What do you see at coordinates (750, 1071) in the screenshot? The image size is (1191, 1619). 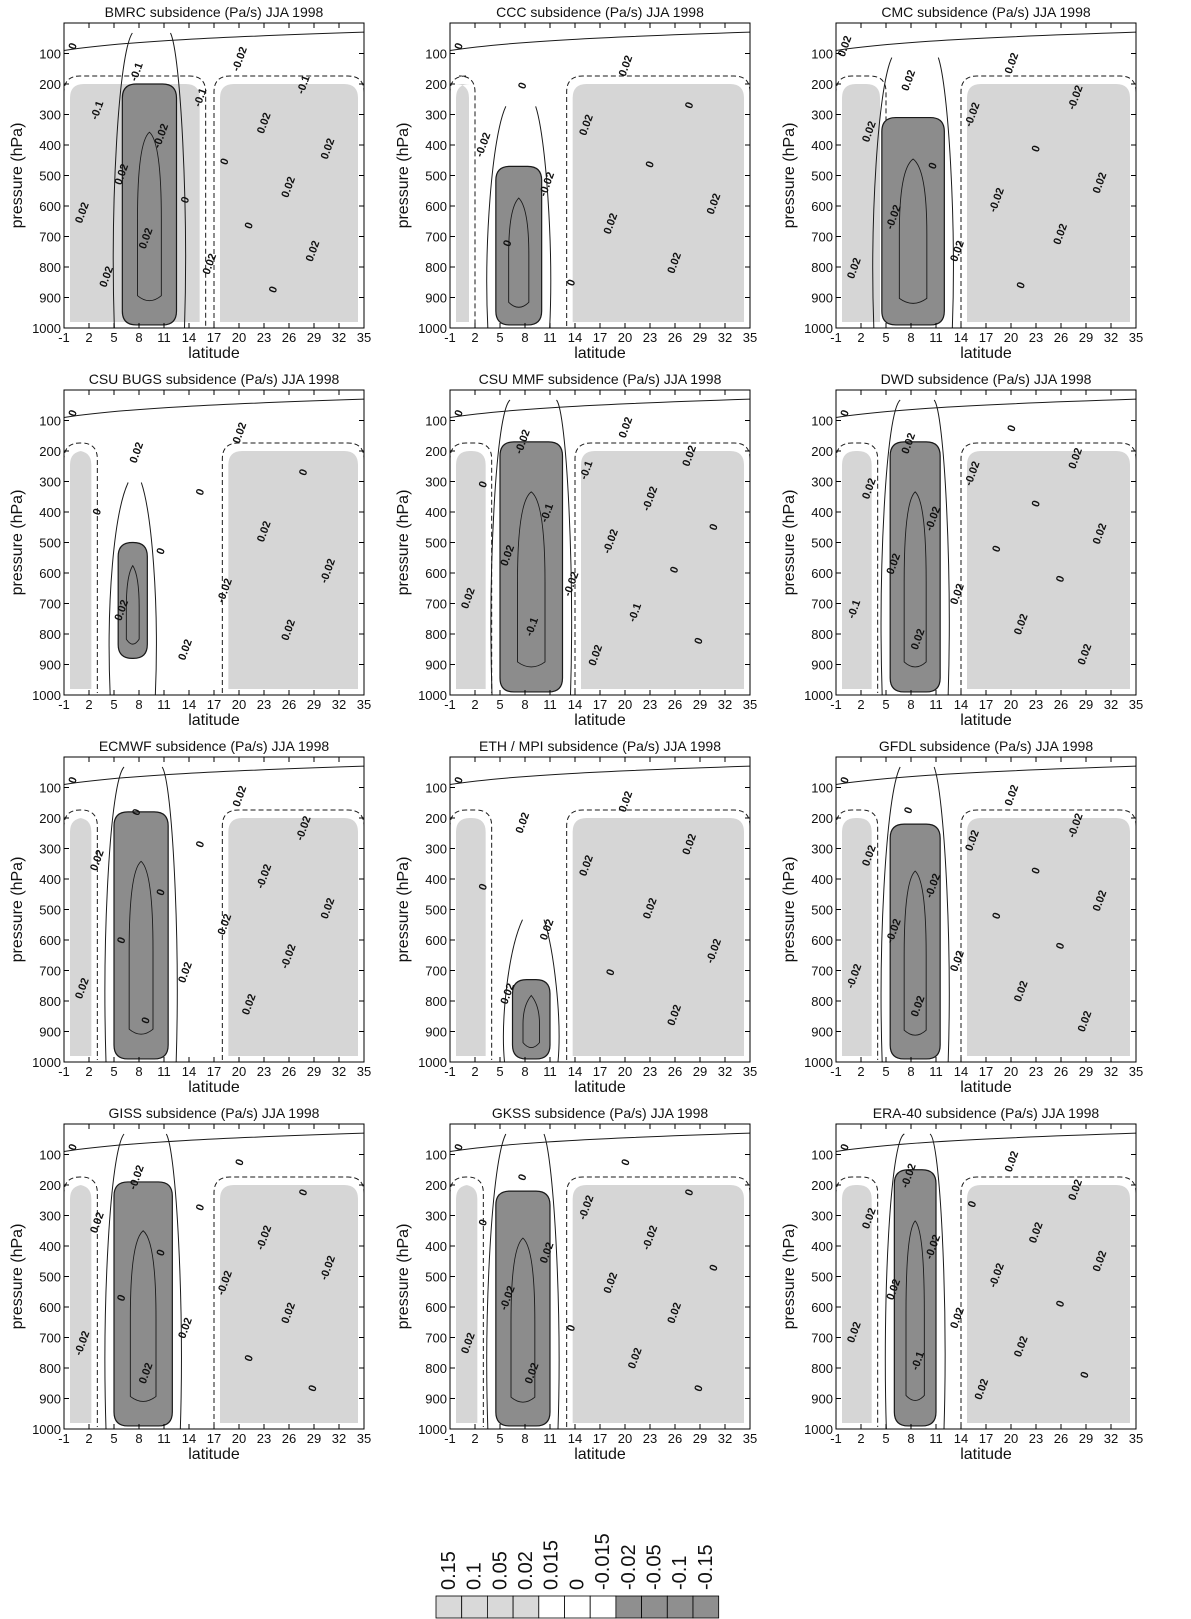 I see `x-tick-label: 35` at bounding box center [750, 1071].